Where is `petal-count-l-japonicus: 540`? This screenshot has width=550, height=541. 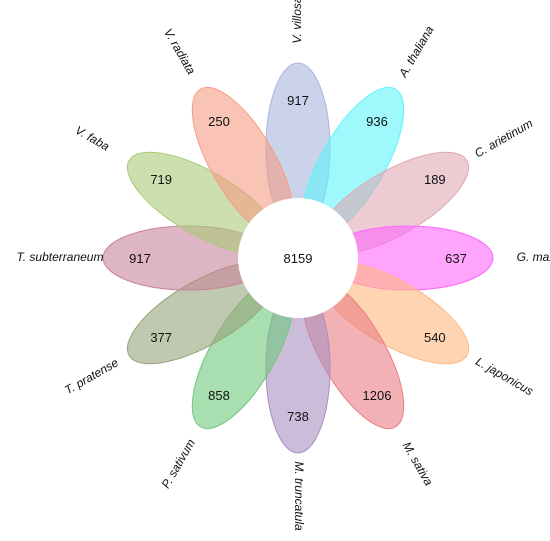 petal-count-l-japonicus: 540 is located at coordinates (435, 337).